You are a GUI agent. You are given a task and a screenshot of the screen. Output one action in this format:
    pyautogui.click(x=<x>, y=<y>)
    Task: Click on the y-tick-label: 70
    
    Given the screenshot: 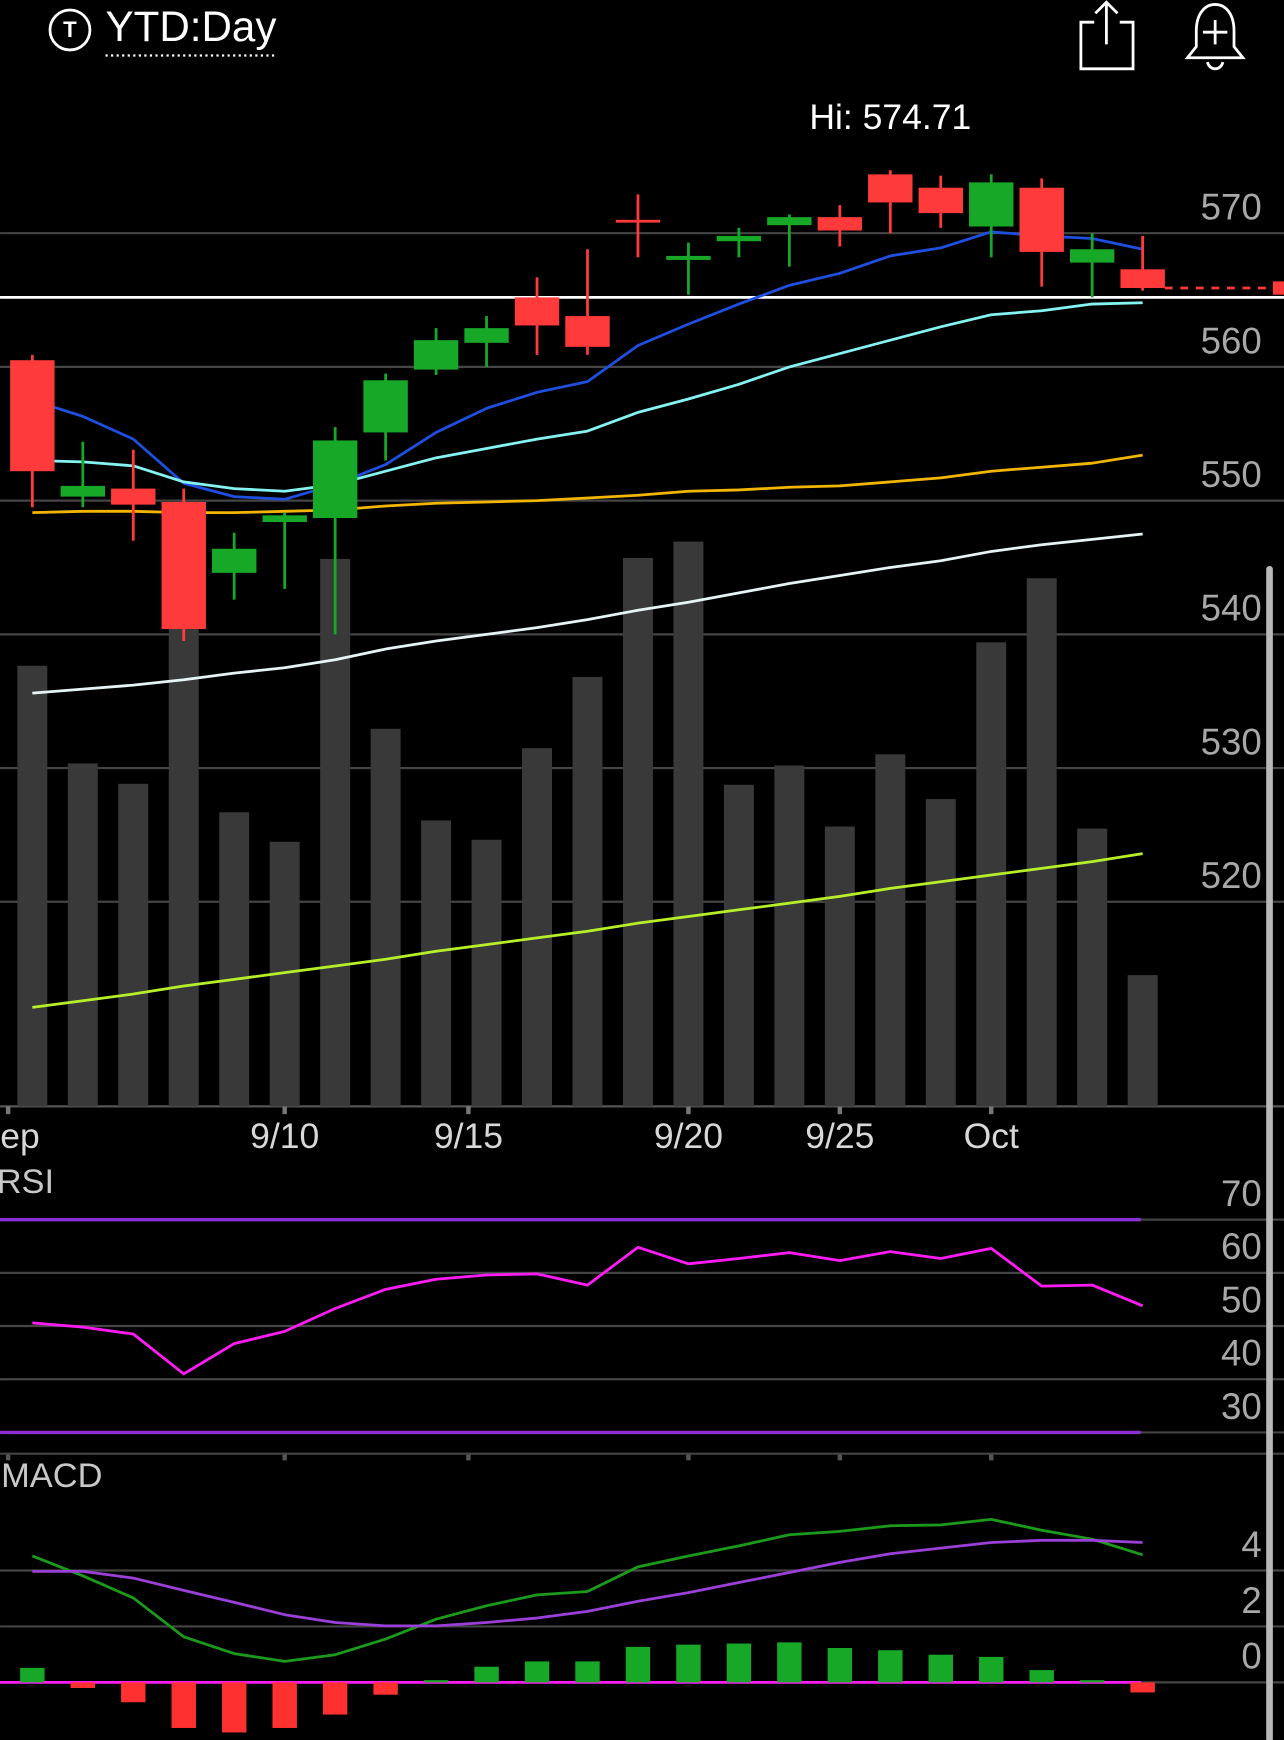 What is the action you would take?
    pyautogui.click(x=1241, y=1193)
    